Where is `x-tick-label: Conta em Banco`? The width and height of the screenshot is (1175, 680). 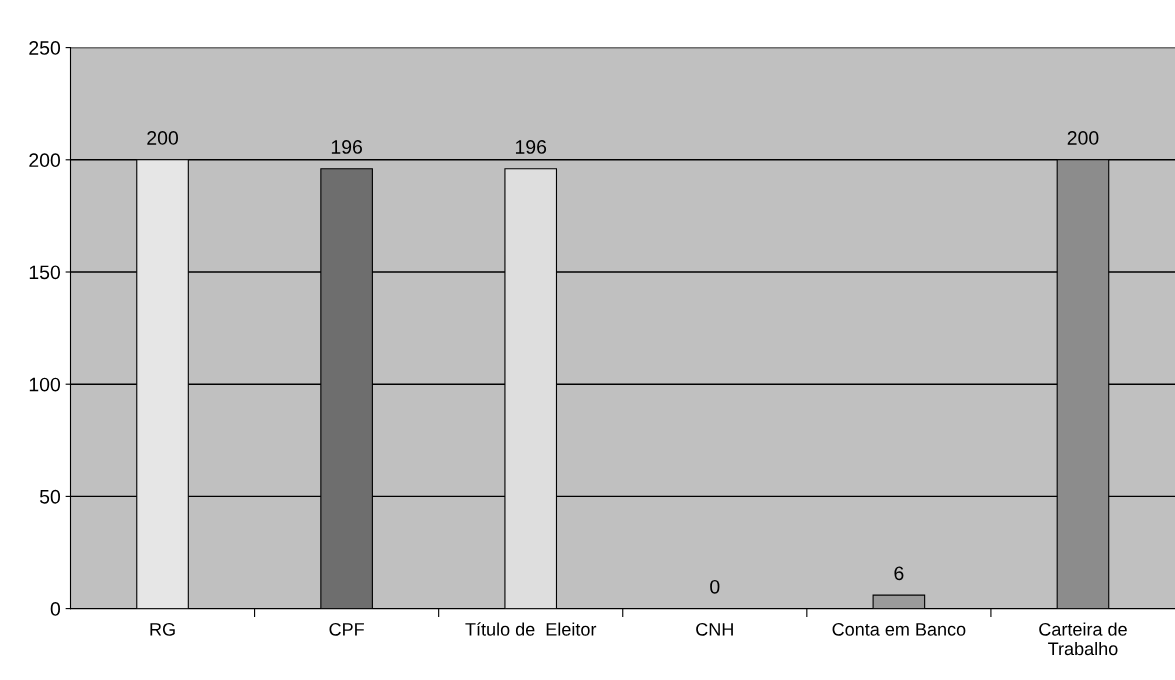 x-tick-label: Conta em Banco is located at coordinates (899, 629).